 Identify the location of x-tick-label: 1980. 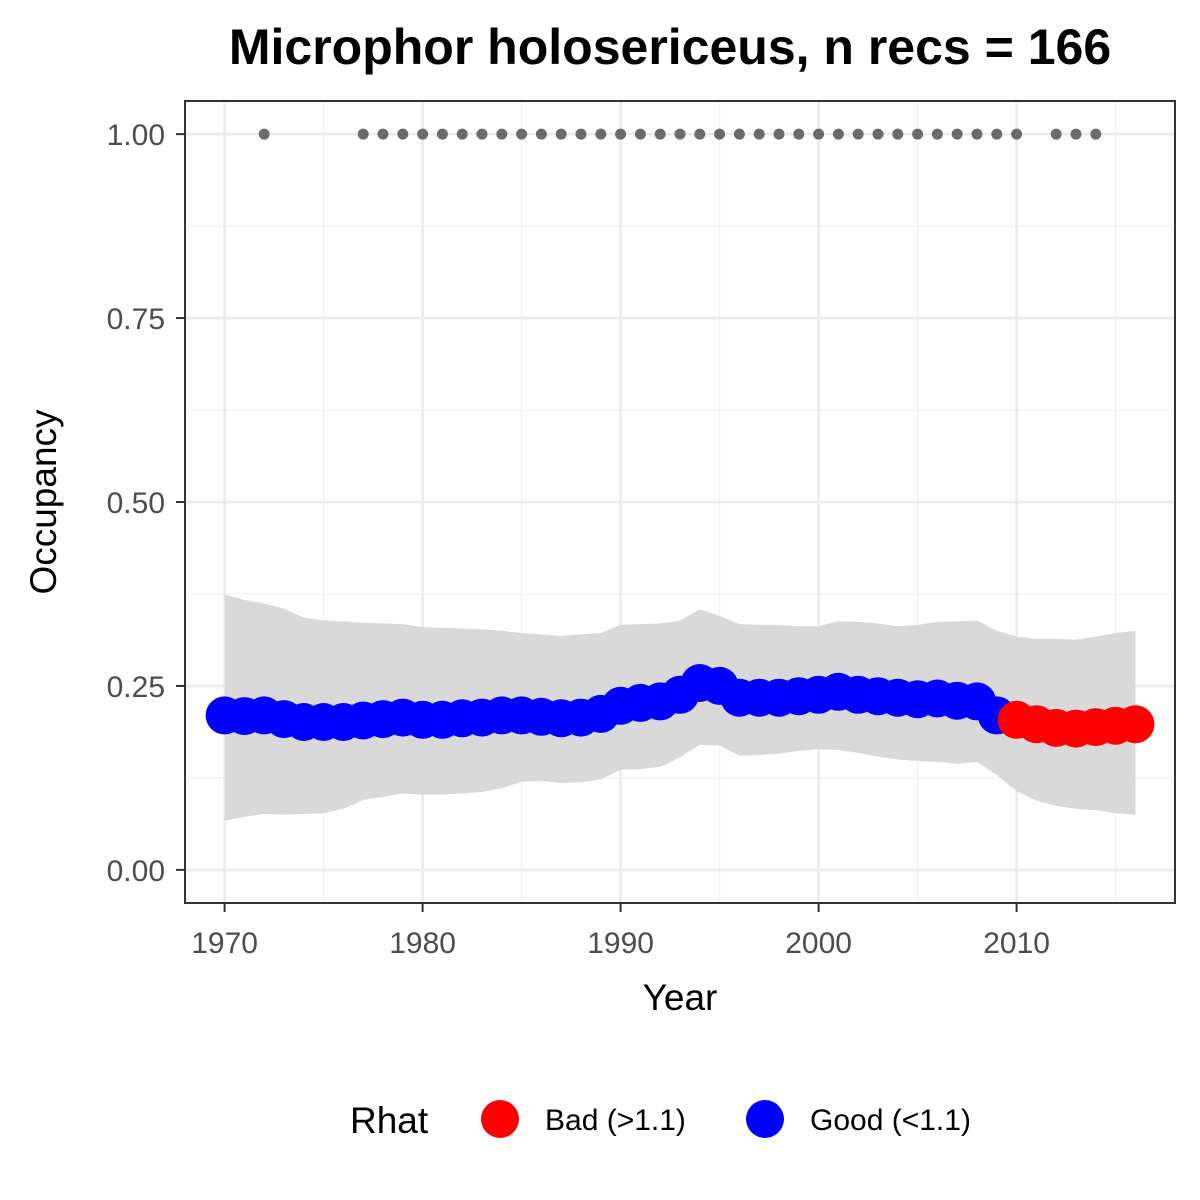
(422, 943).